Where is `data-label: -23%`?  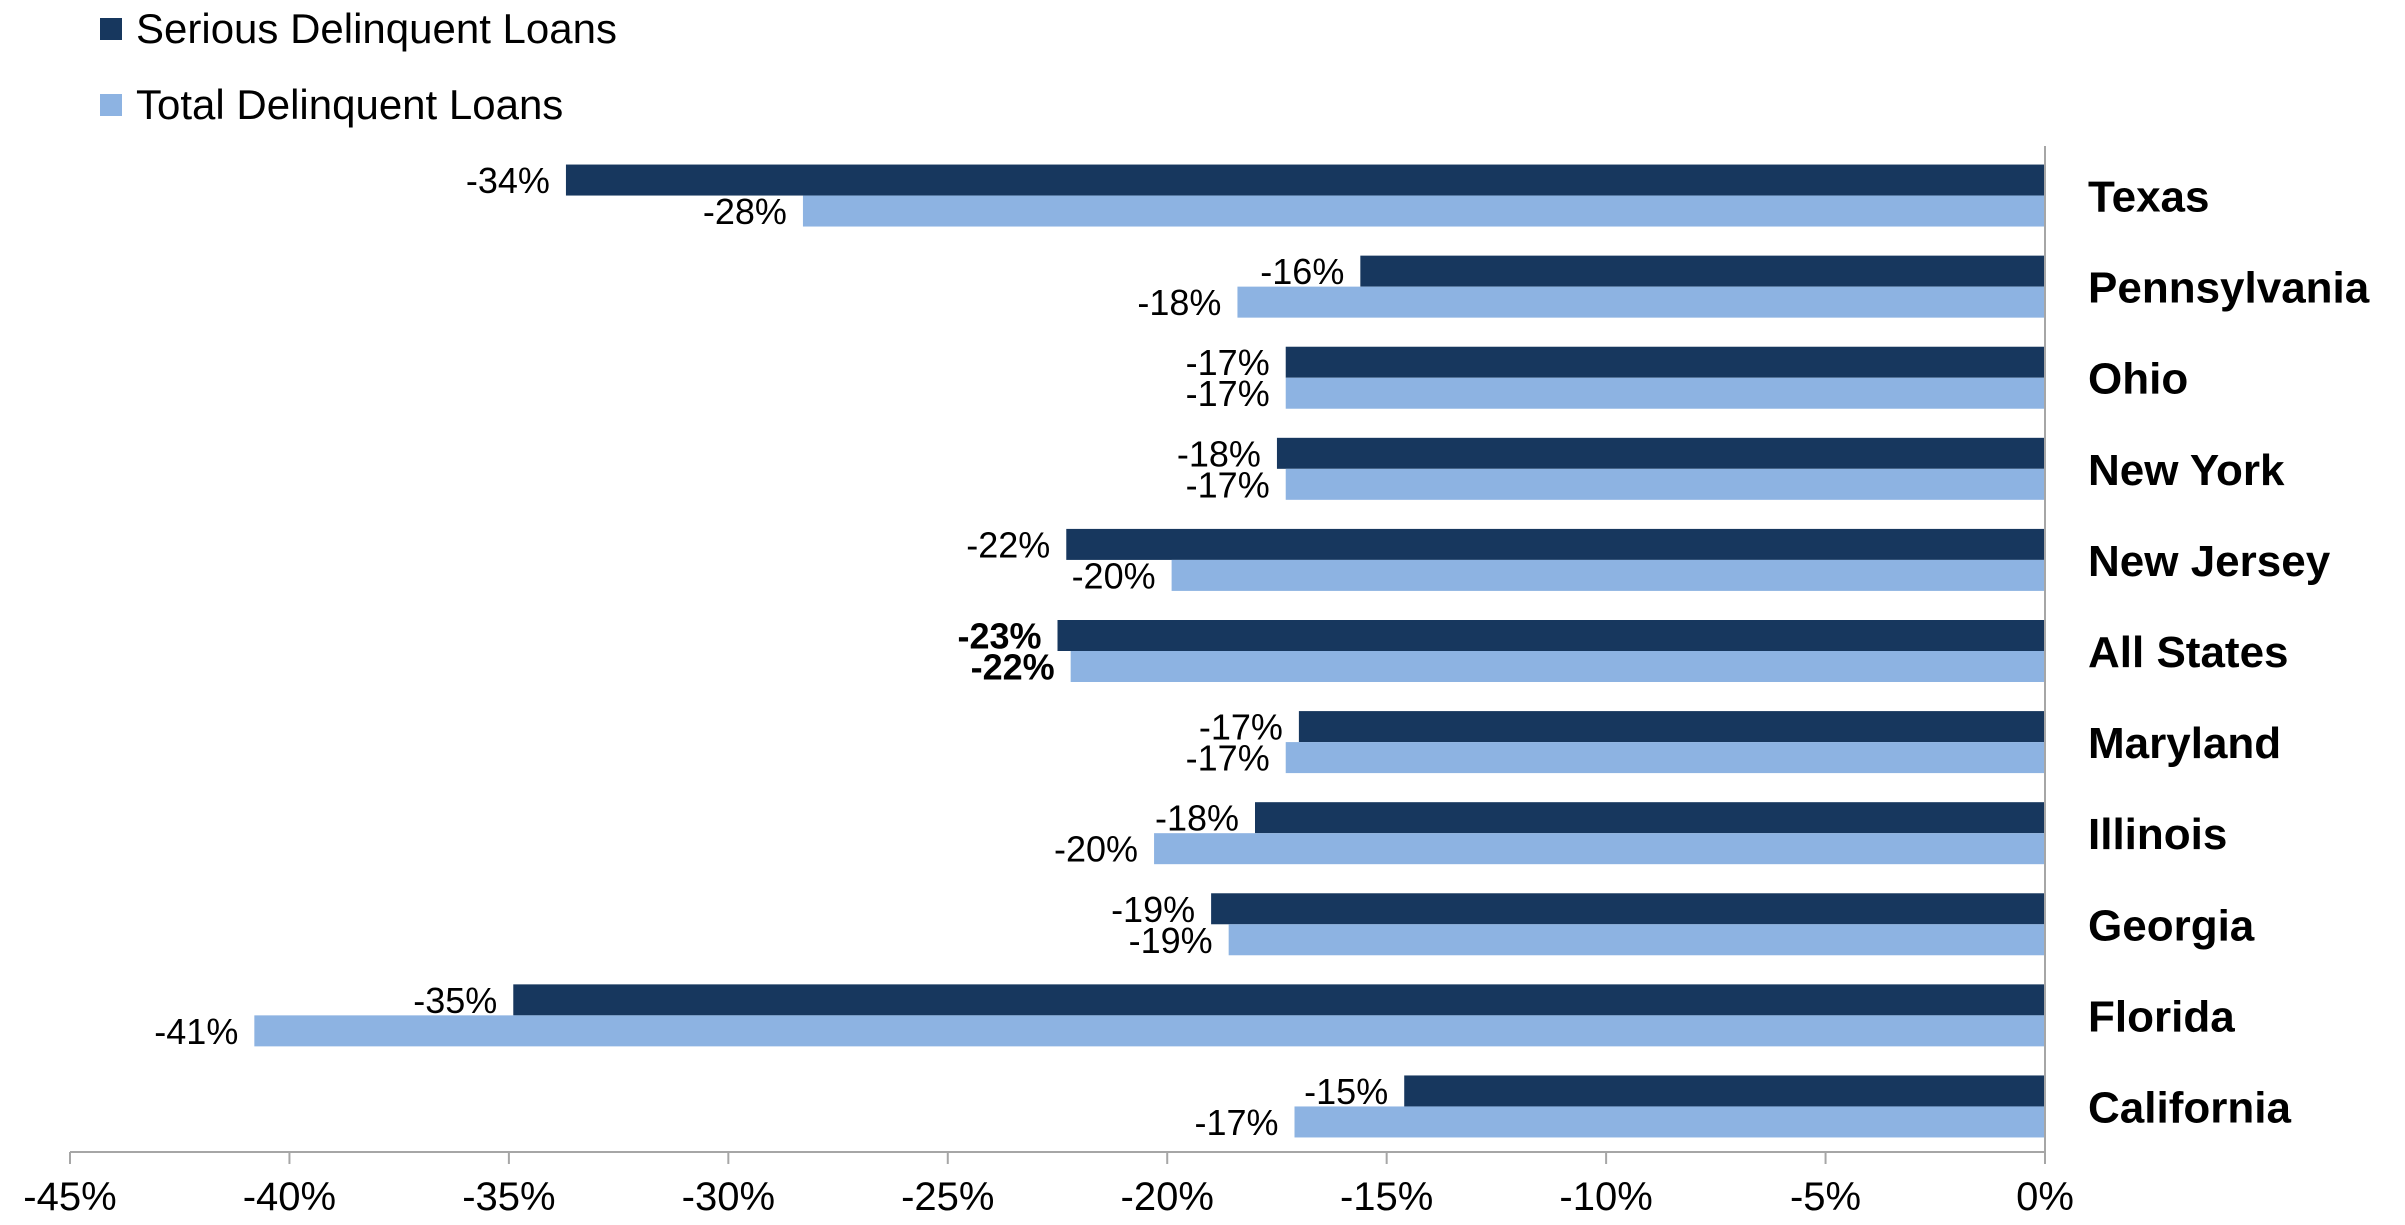
data-label: -23% is located at coordinates (999, 636).